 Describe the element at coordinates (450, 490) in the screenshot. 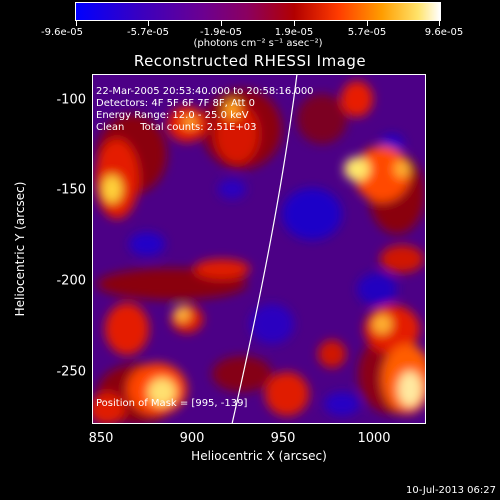

I see `timestamp: 10-Jul-2013 06:27` at that location.